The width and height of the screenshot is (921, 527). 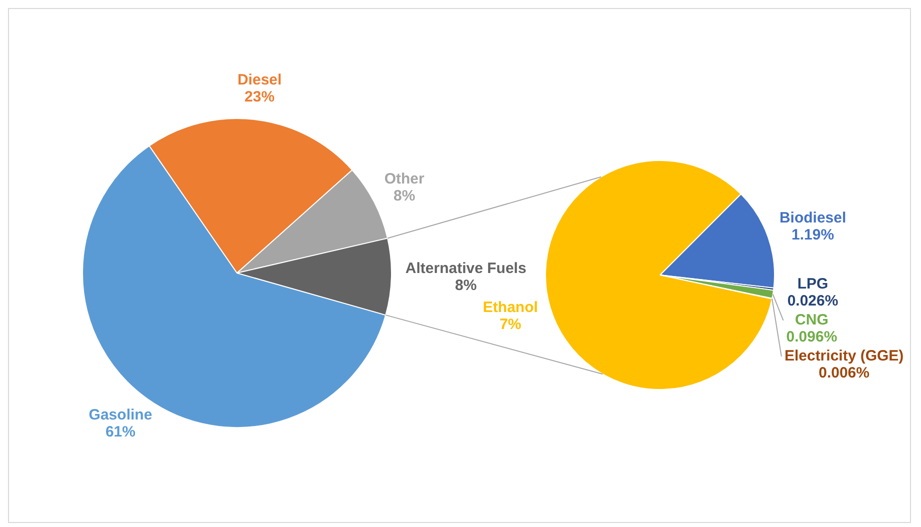 I want to click on data-label: 23%, so click(x=259, y=97).